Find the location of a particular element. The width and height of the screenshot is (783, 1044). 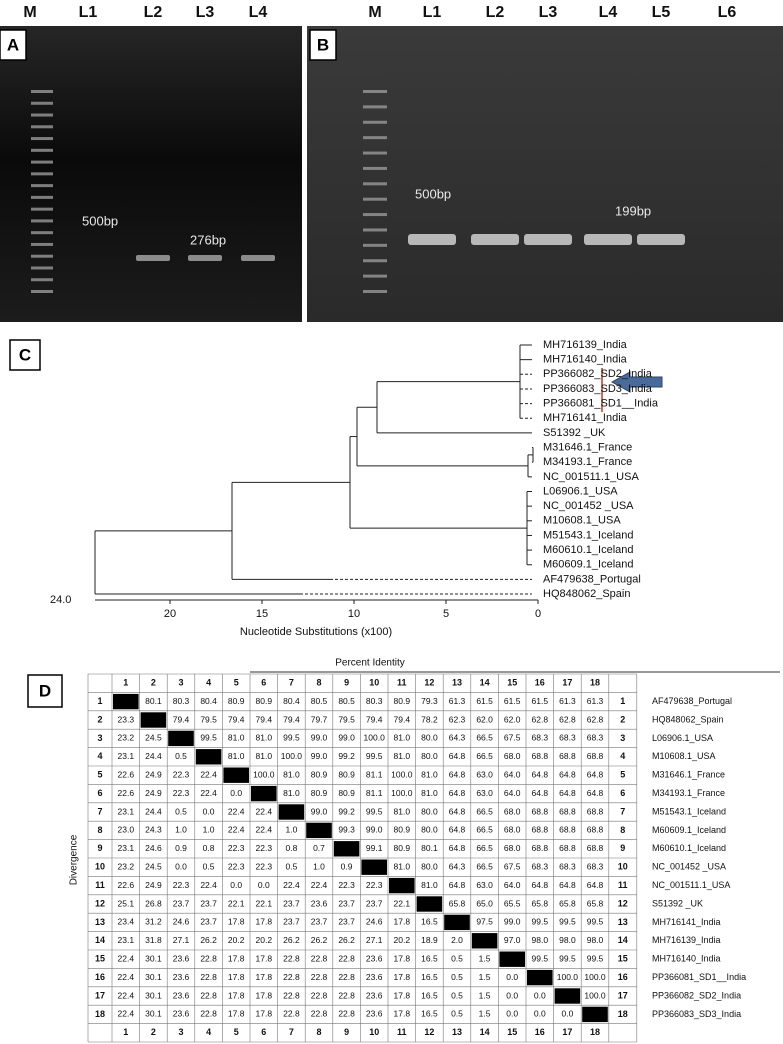

cell-value: 64.3 is located at coordinates (457, 866).